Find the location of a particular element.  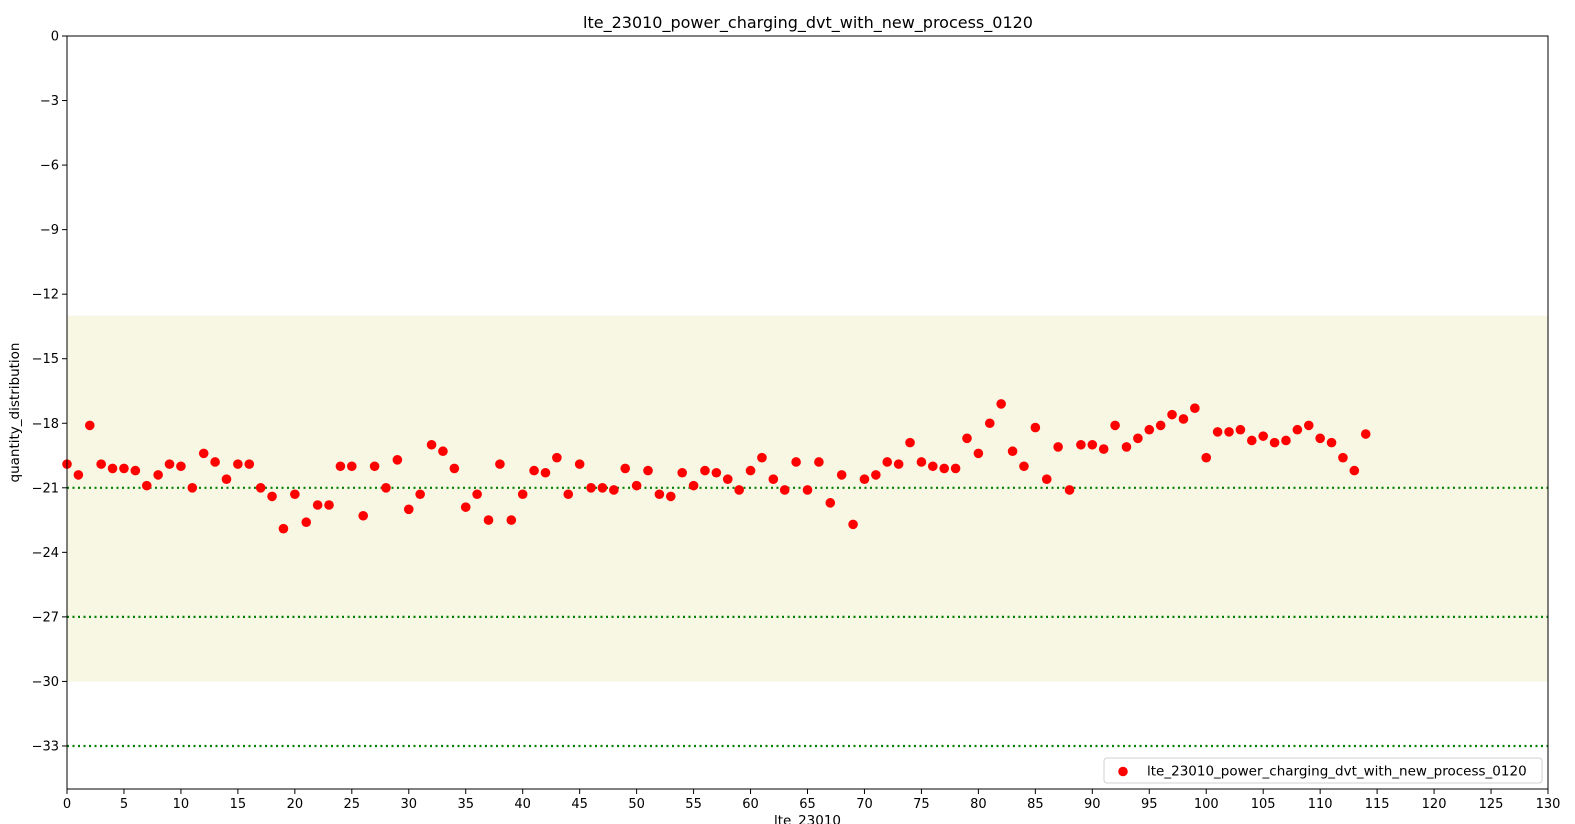

x-tick-label: 30 is located at coordinates (408, 804).